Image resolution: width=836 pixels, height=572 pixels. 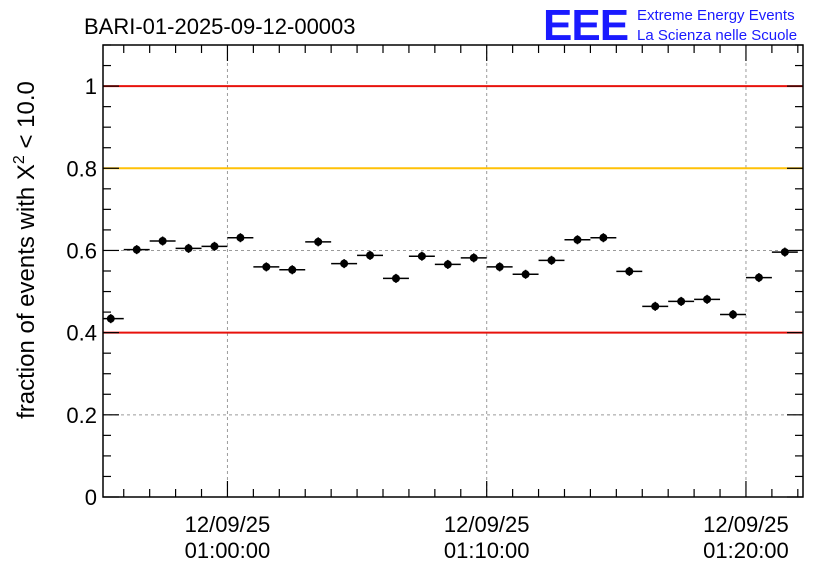 I want to click on chart-title: BARI-01-2025-09-12-00003, so click(x=220, y=26).